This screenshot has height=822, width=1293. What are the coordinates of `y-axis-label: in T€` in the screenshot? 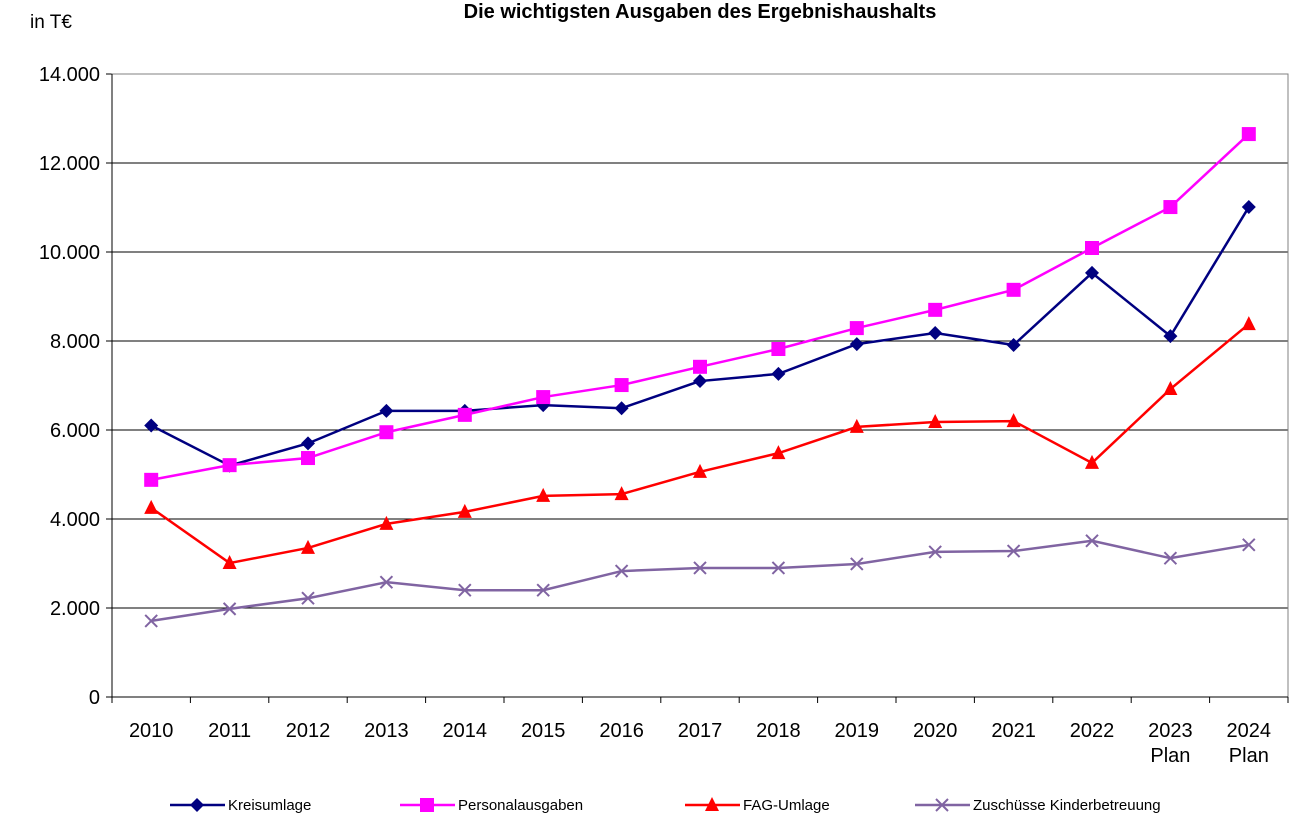 It's located at (51, 22).